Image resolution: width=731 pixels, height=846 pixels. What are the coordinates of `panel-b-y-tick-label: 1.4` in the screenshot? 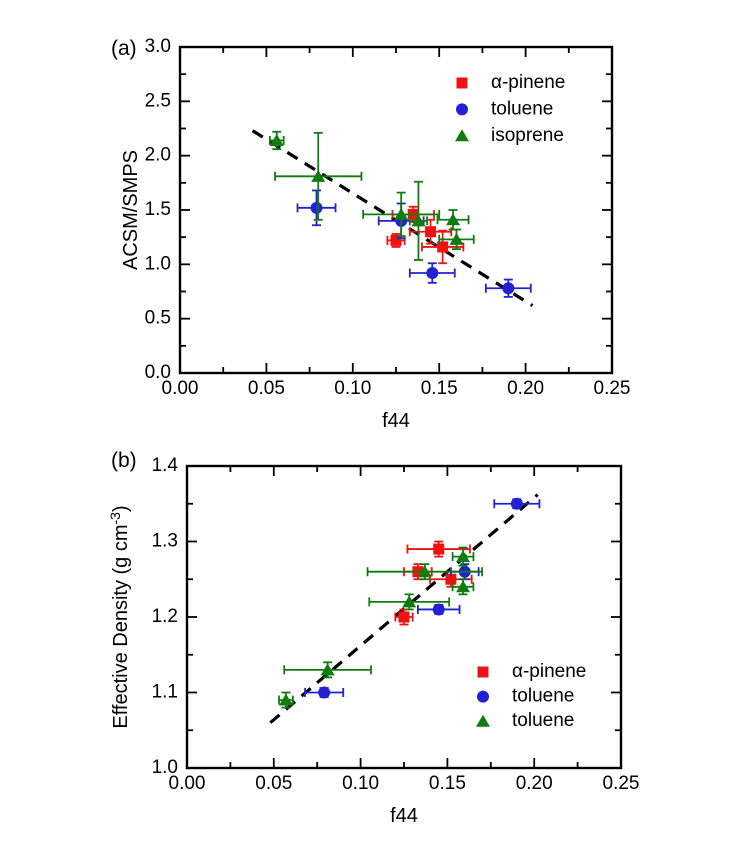 It's located at (165, 465).